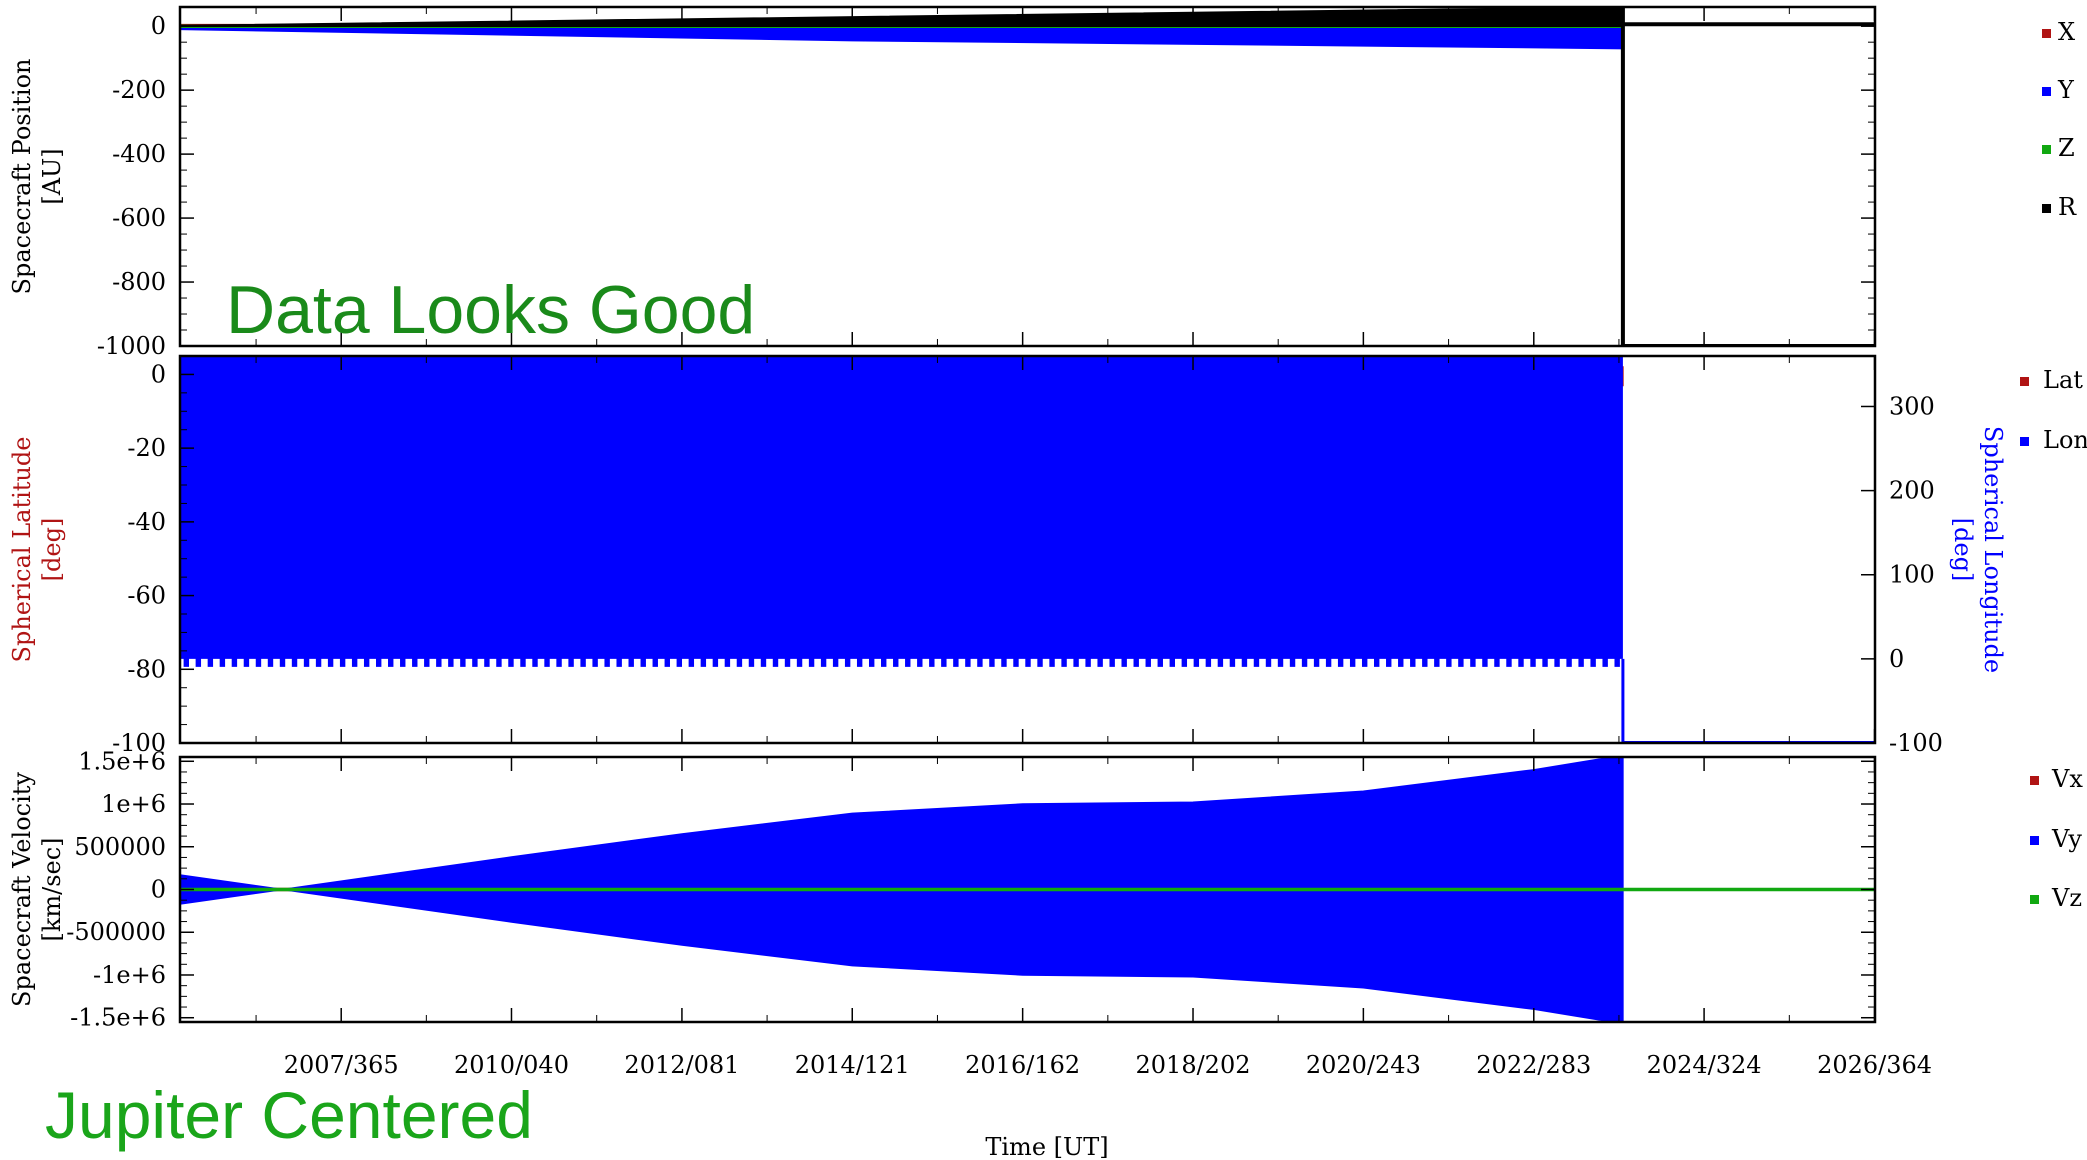 The height and width of the screenshot is (1160, 2087). What do you see at coordinates (1916, 743) in the screenshot?
I see `y2-tick-label: -100` at bounding box center [1916, 743].